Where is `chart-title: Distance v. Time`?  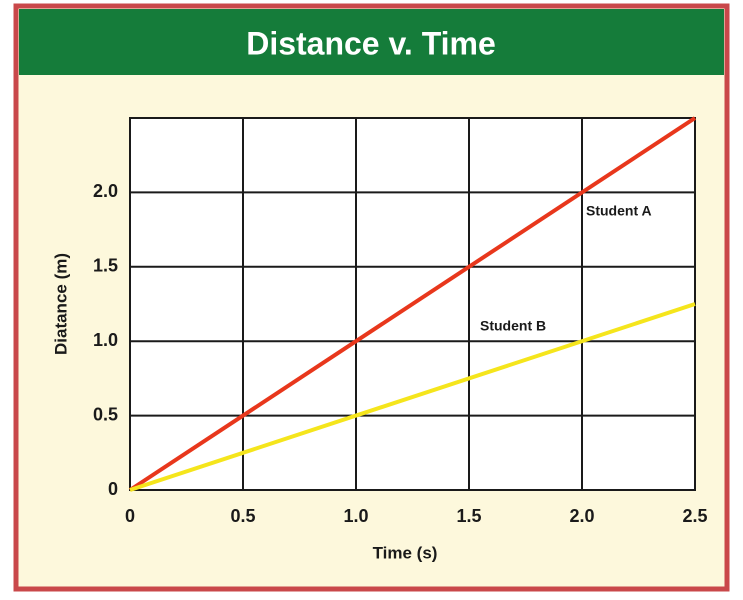
chart-title: Distance v. Time is located at coordinates (371, 43).